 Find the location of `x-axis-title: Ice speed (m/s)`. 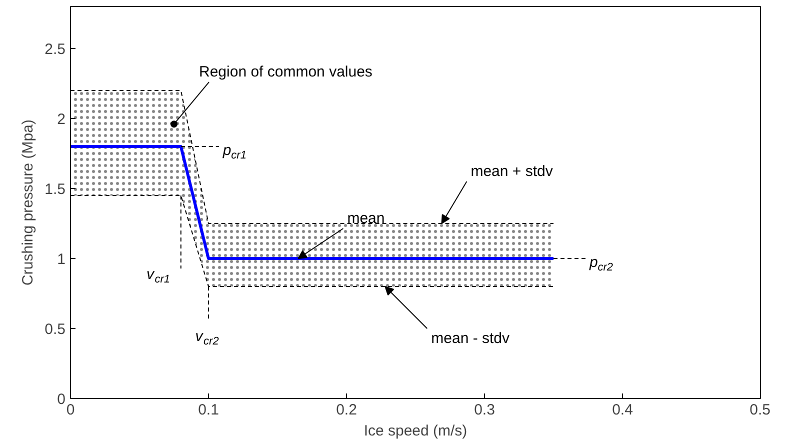

x-axis-title: Ice speed (m/s) is located at coordinates (416, 431).